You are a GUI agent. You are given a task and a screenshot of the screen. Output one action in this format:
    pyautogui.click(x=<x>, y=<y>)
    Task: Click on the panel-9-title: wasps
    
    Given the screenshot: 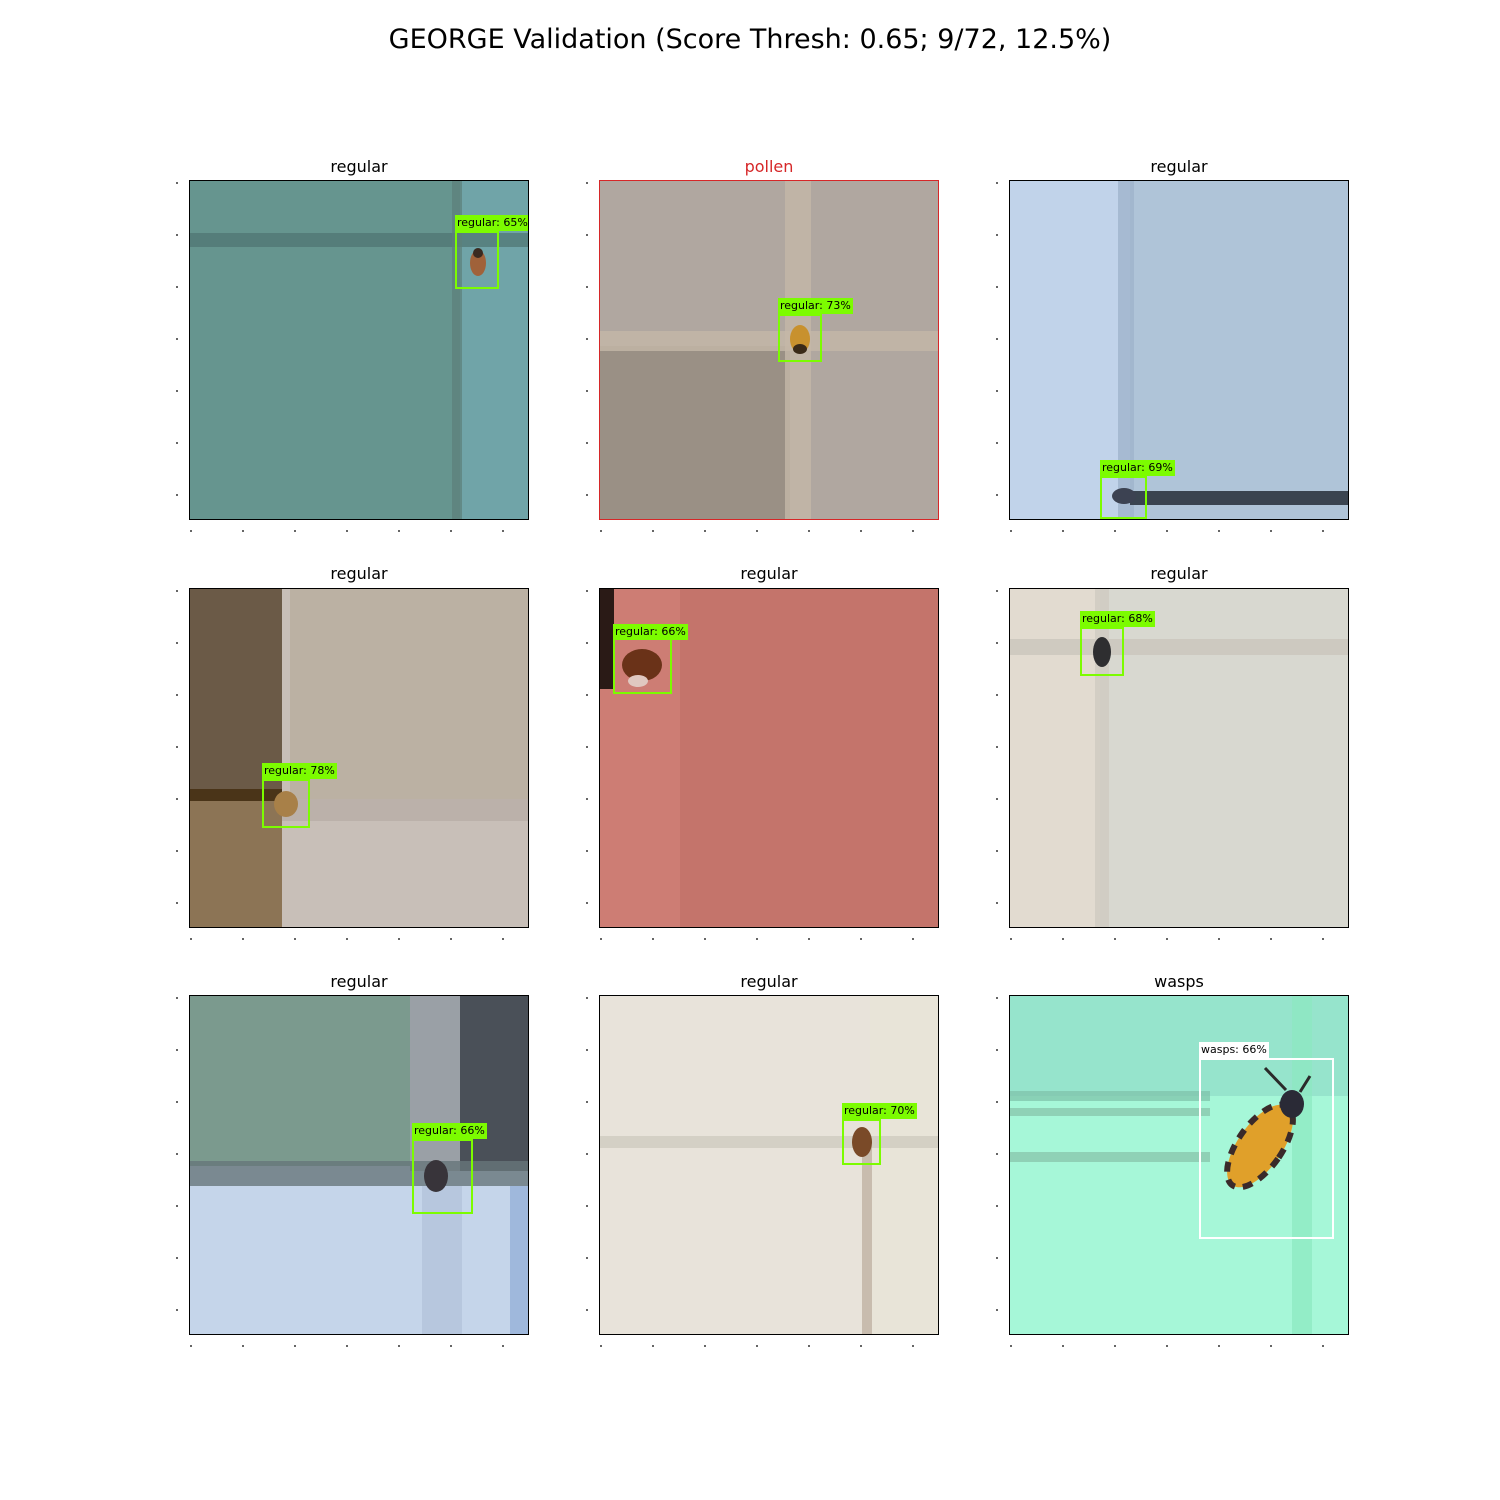 What is the action you would take?
    pyautogui.click(x=1179, y=981)
    